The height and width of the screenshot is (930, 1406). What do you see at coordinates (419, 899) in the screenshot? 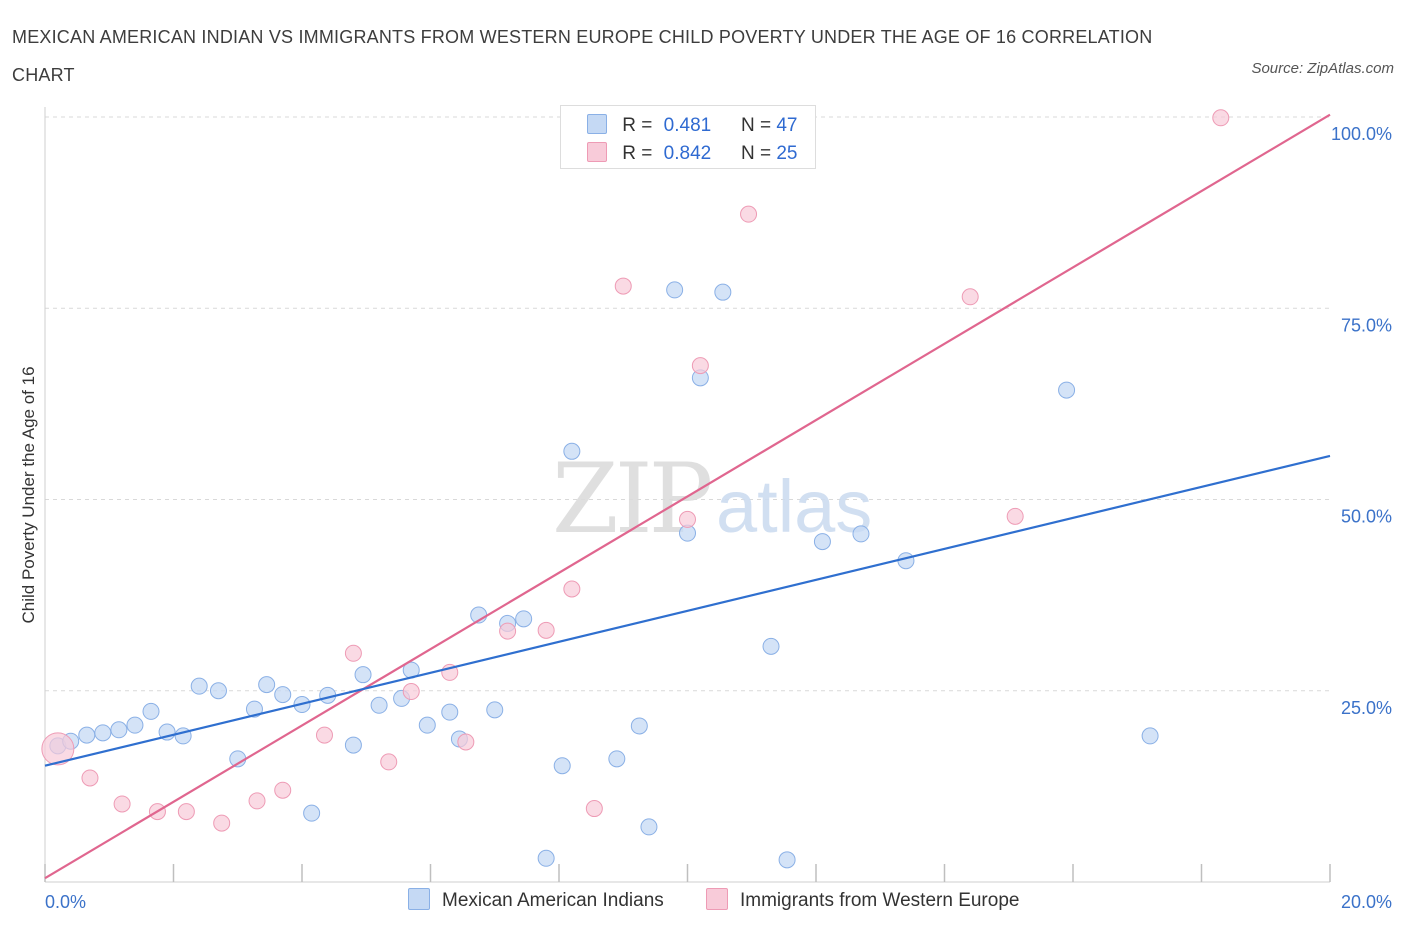
I see `series-legend-swatch-blue` at bounding box center [419, 899].